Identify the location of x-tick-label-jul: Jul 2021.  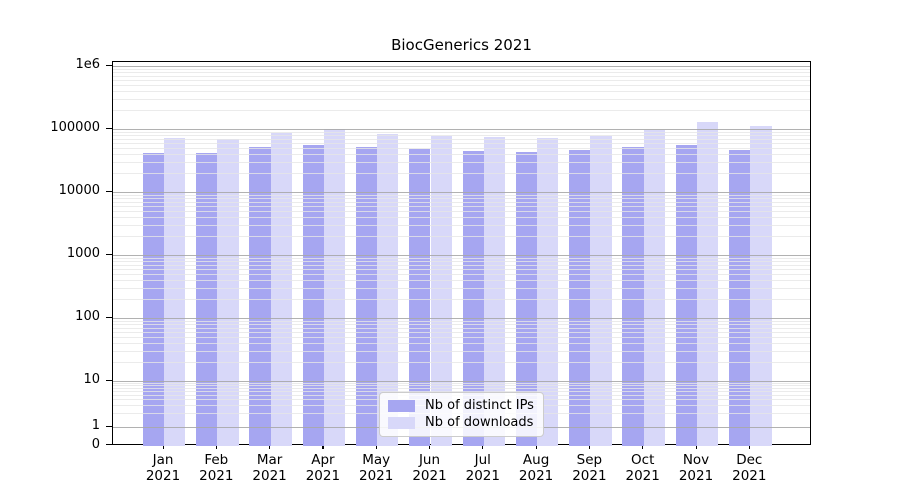
(483, 468).